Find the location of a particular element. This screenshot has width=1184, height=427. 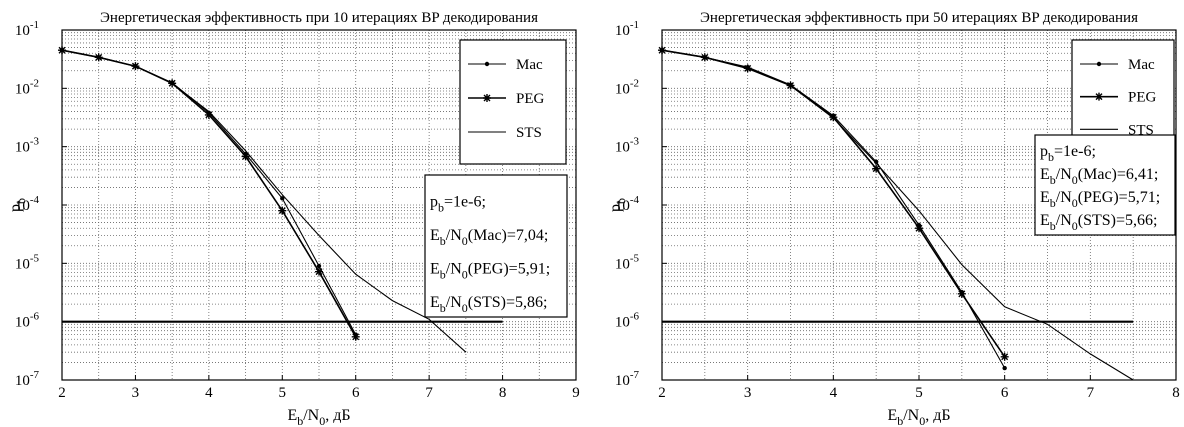

annotation-line: Eb/N0(PEG)=5,91; is located at coordinates (490, 271).